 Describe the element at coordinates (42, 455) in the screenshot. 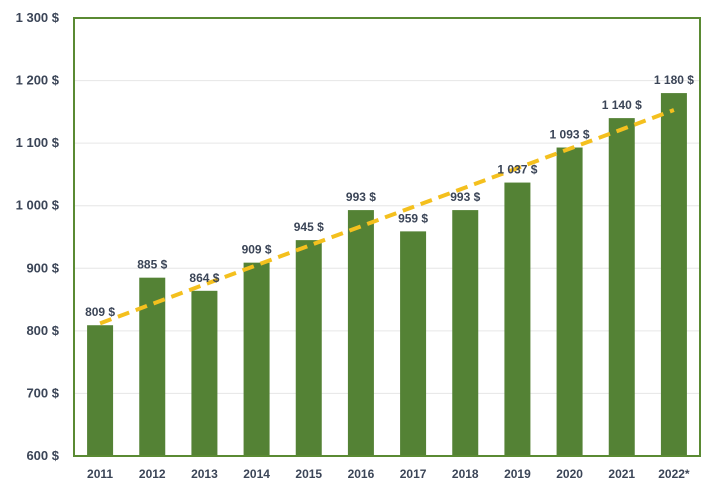

I see `y-tick-label: 600 $` at that location.